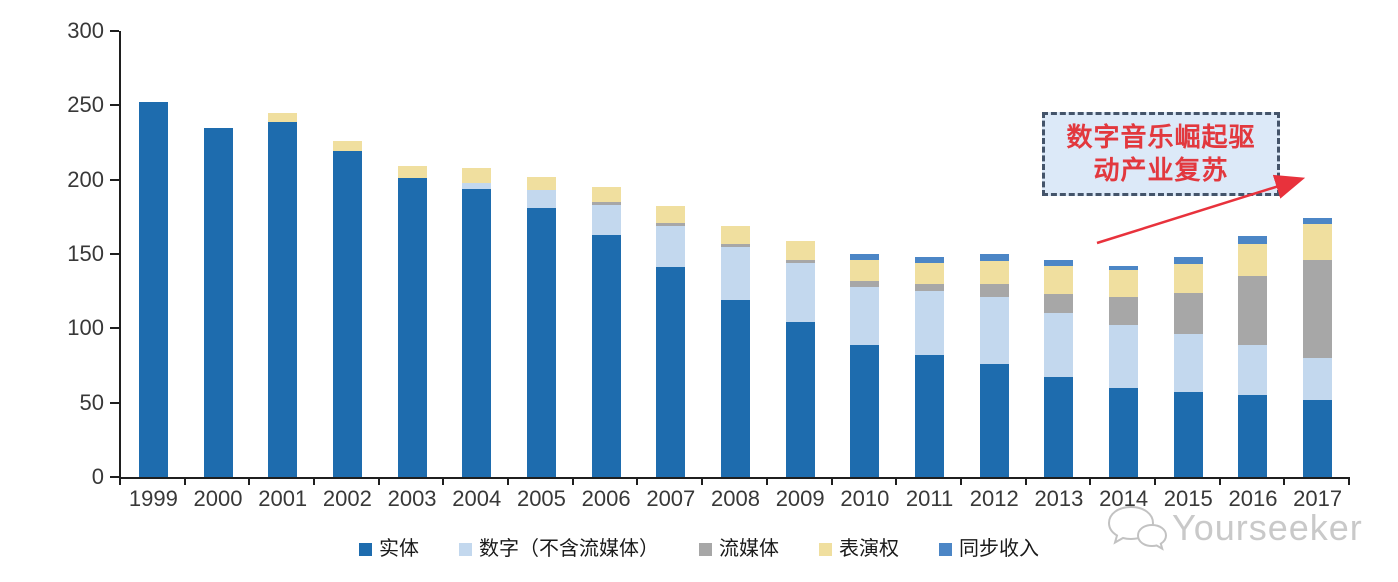  Describe the element at coordinates (1253, 370) in the screenshot. I see `bar-segment-digital-excl-streaming-2016` at that location.